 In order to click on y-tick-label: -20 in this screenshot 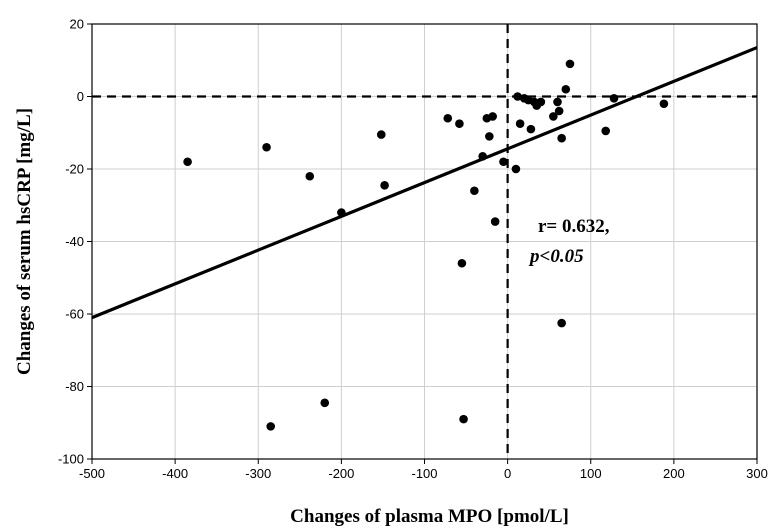, I will do `click(74, 169)`.